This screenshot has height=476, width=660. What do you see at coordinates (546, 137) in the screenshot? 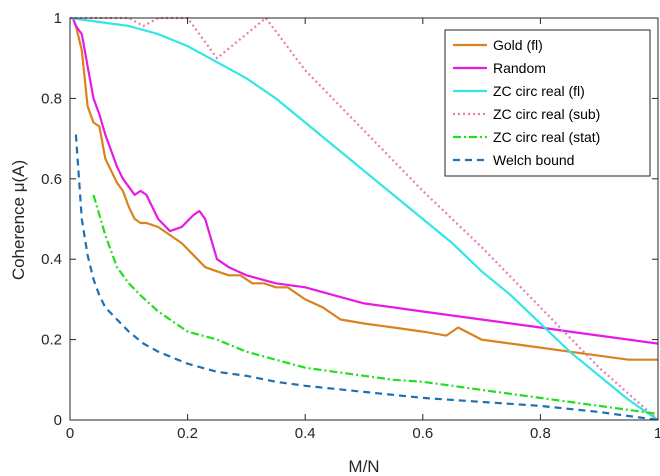
I see `legend-label: ZC circ real (stat)` at bounding box center [546, 137].